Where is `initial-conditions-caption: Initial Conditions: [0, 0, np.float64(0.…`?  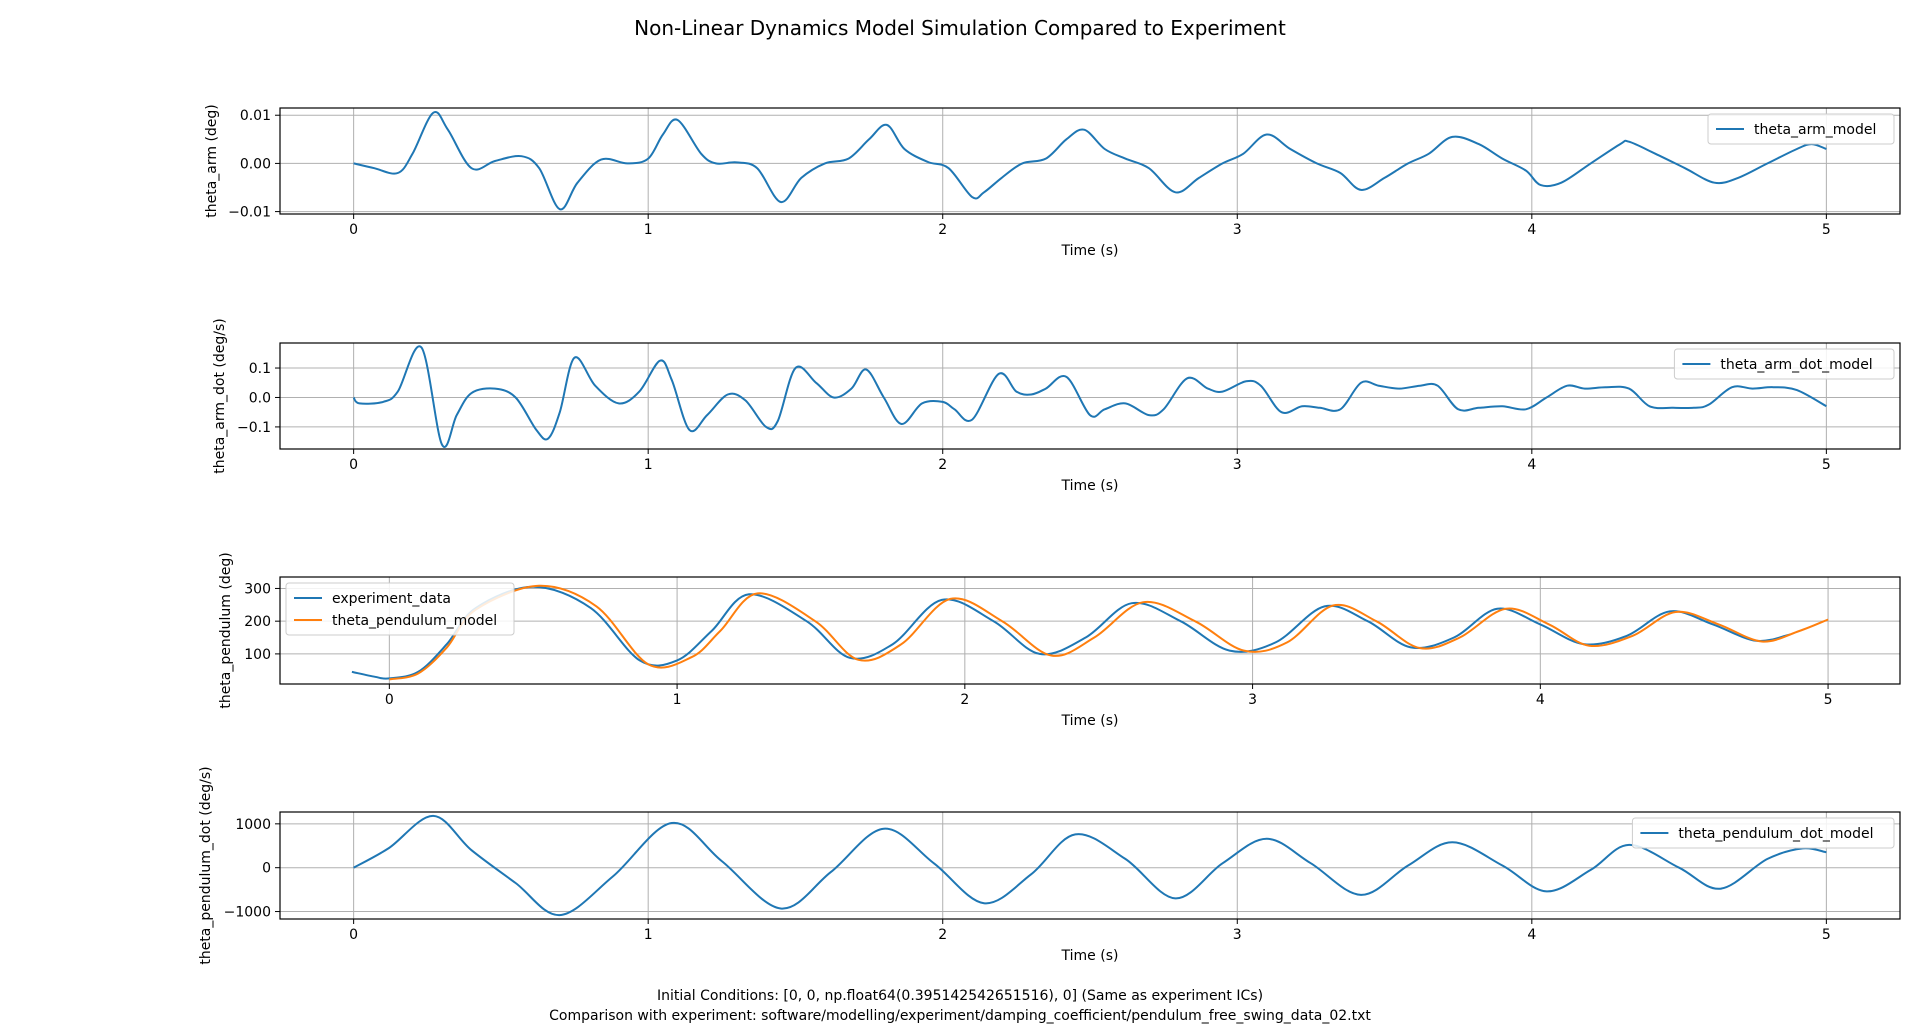
initial-conditions-caption: Initial Conditions: [0, 0, np.float64(0.… is located at coordinates (960, 996).